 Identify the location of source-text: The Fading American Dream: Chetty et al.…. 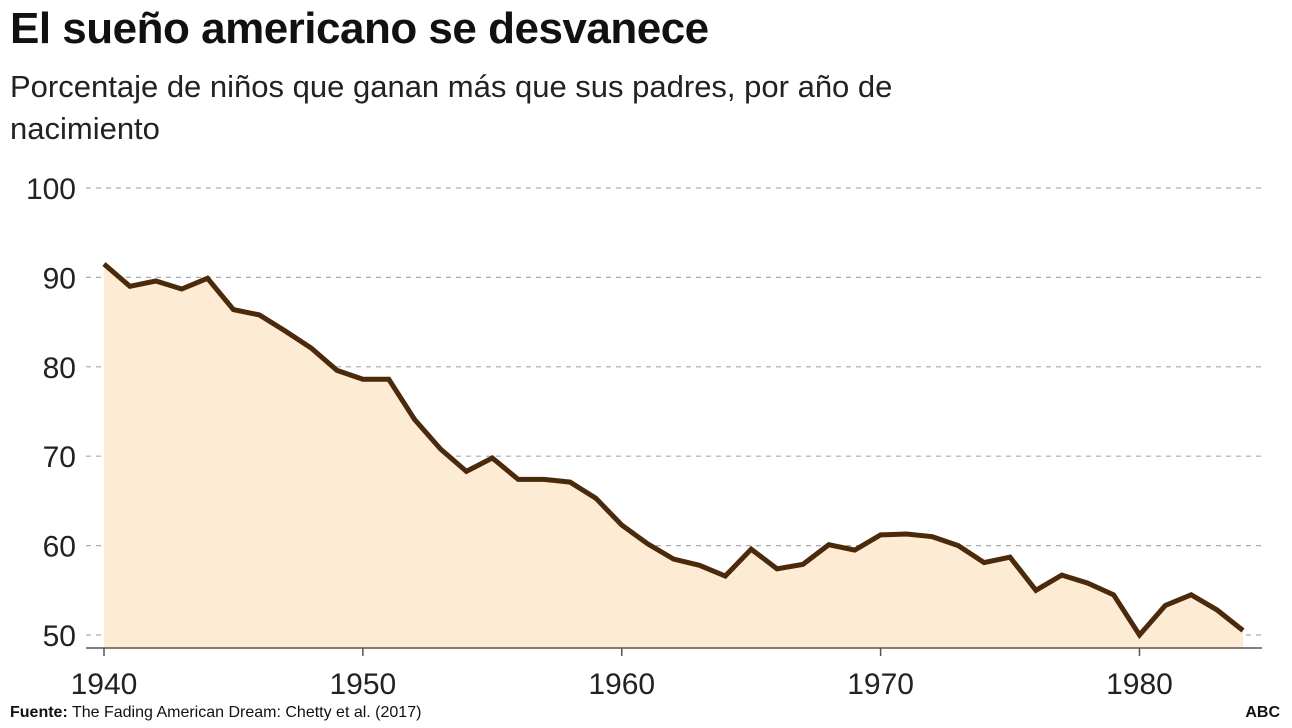
(246, 712).